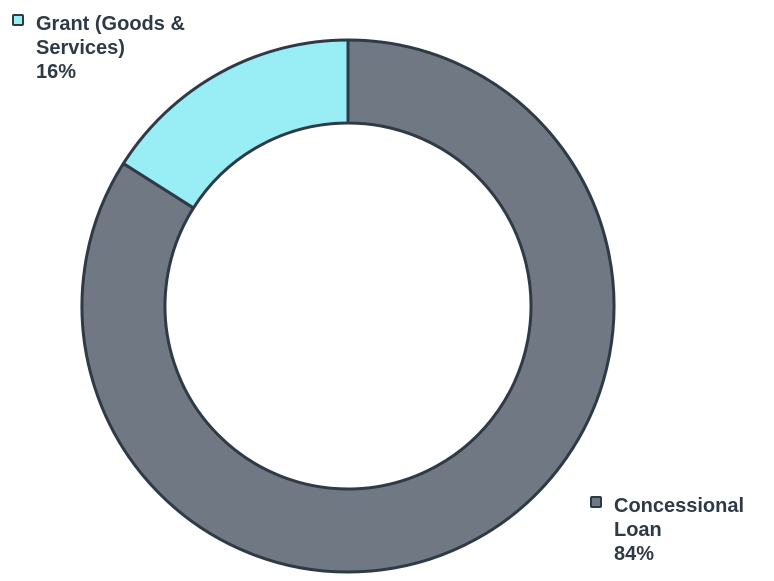  I want to click on legend-item-concessional-loan: Concessional Loan 84%, so click(682, 530).